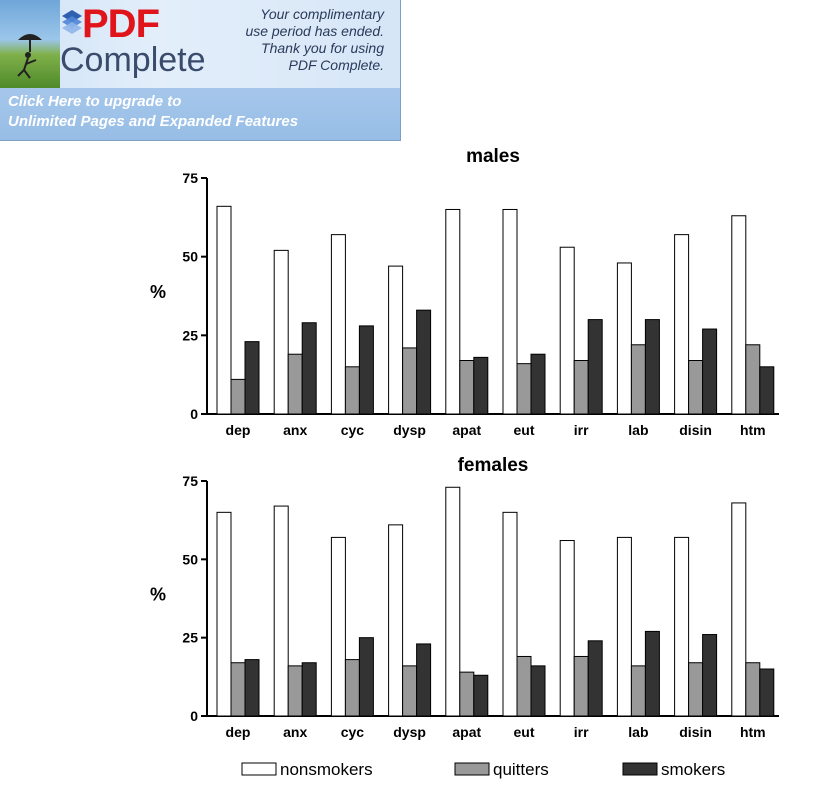  Describe the element at coordinates (72, 22) in the screenshot. I see `layered-diamond-icon` at that location.